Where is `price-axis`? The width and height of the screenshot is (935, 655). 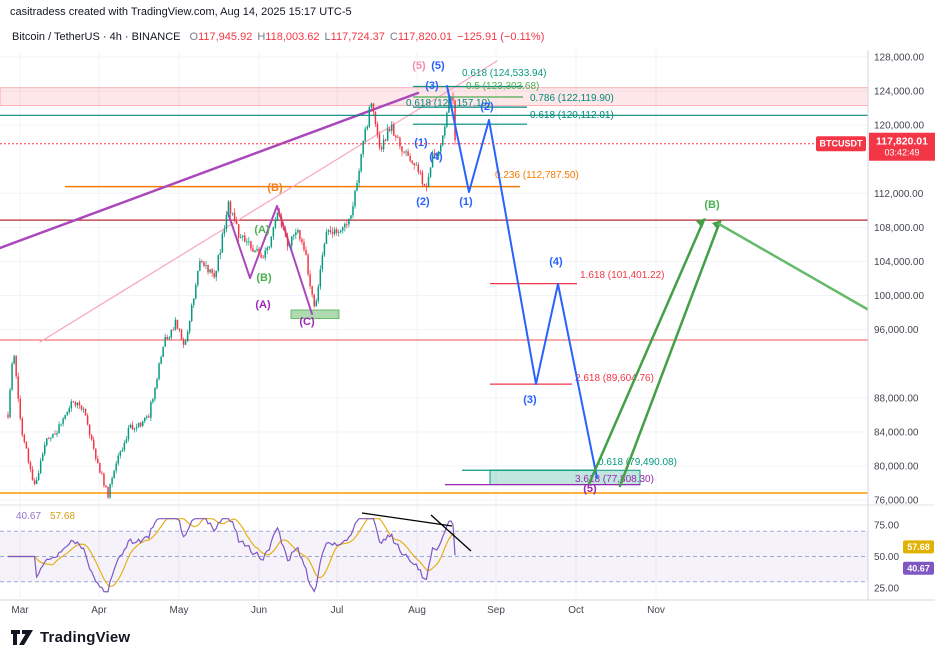 price-axis is located at coordinates (902, 325).